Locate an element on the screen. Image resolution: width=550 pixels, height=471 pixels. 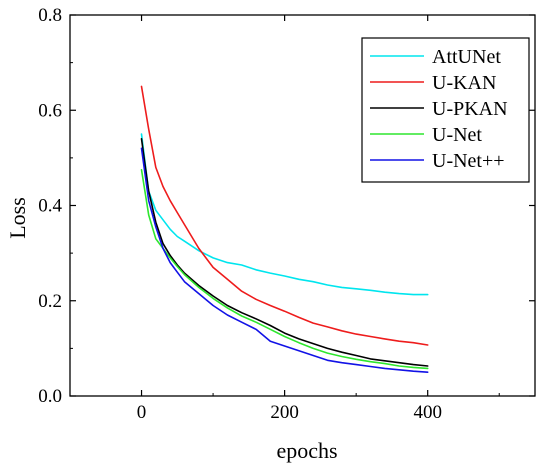
y-tick-label: 0.0 is located at coordinates (50, 396).